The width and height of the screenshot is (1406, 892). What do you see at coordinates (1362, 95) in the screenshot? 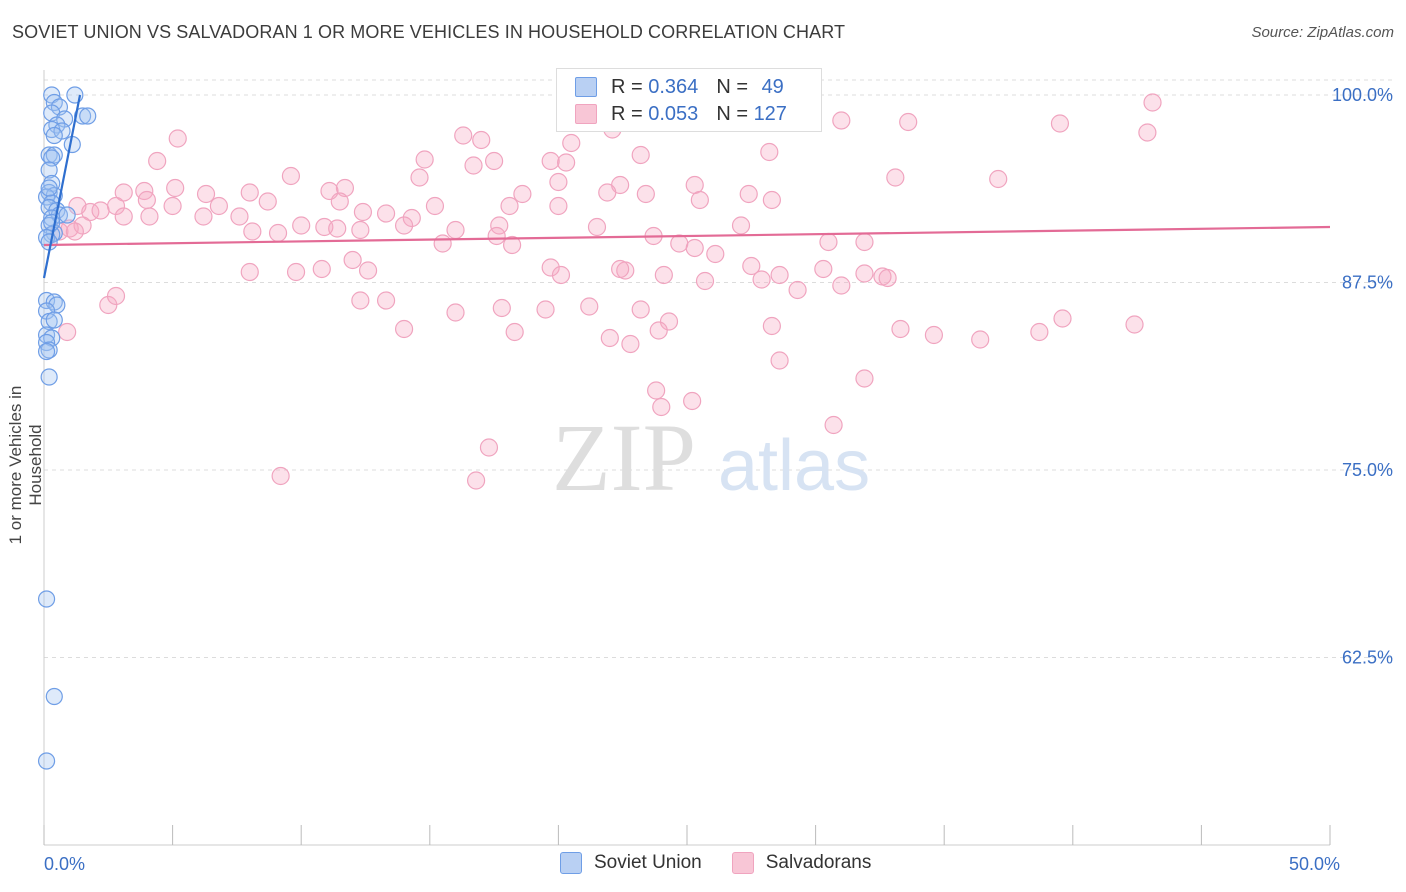
I see `y-tick-label: 100.0%` at bounding box center [1362, 95].